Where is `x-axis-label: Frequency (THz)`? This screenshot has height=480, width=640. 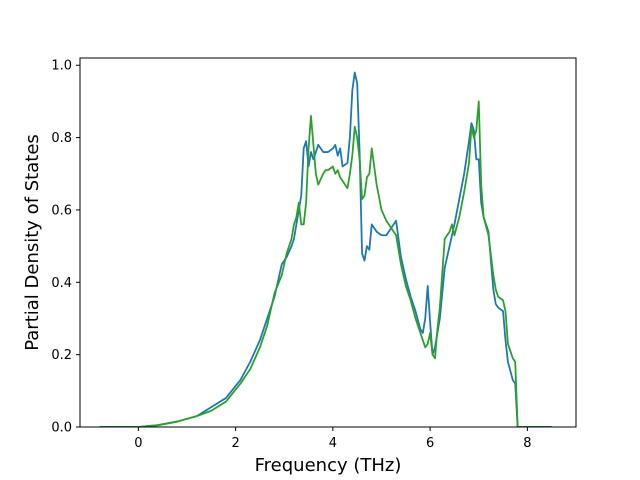
x-axis-label: Frequency (THz) is located at coordinates (328, 465).